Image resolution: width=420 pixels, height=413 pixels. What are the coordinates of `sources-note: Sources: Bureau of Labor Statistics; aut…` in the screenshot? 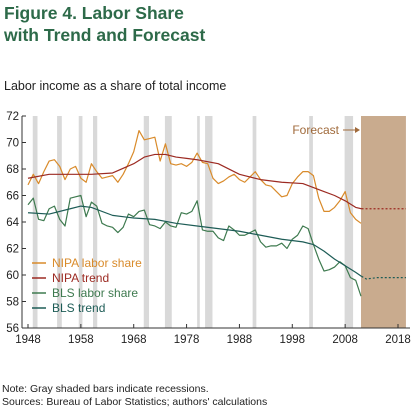 It's located at (135, 402).